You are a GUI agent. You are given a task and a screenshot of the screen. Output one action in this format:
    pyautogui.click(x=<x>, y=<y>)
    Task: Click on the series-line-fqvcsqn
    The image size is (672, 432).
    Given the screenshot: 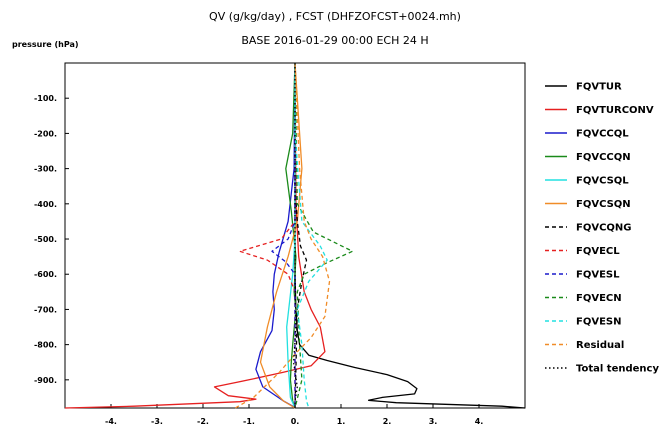 What is the action you would take?
    pyautogui.click(x=281, y=235)
    